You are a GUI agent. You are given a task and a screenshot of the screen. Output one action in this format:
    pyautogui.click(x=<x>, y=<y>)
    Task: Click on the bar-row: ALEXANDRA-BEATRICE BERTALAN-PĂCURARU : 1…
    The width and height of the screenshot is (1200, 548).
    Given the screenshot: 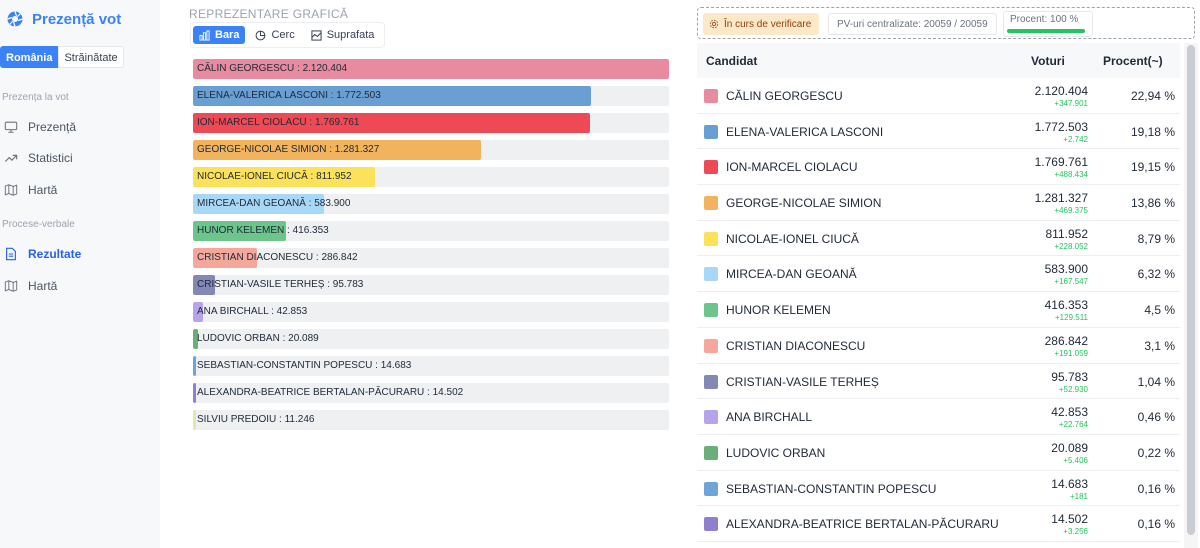 What is the action you would take?
    pyautogui.click(x=431, y=393)
    